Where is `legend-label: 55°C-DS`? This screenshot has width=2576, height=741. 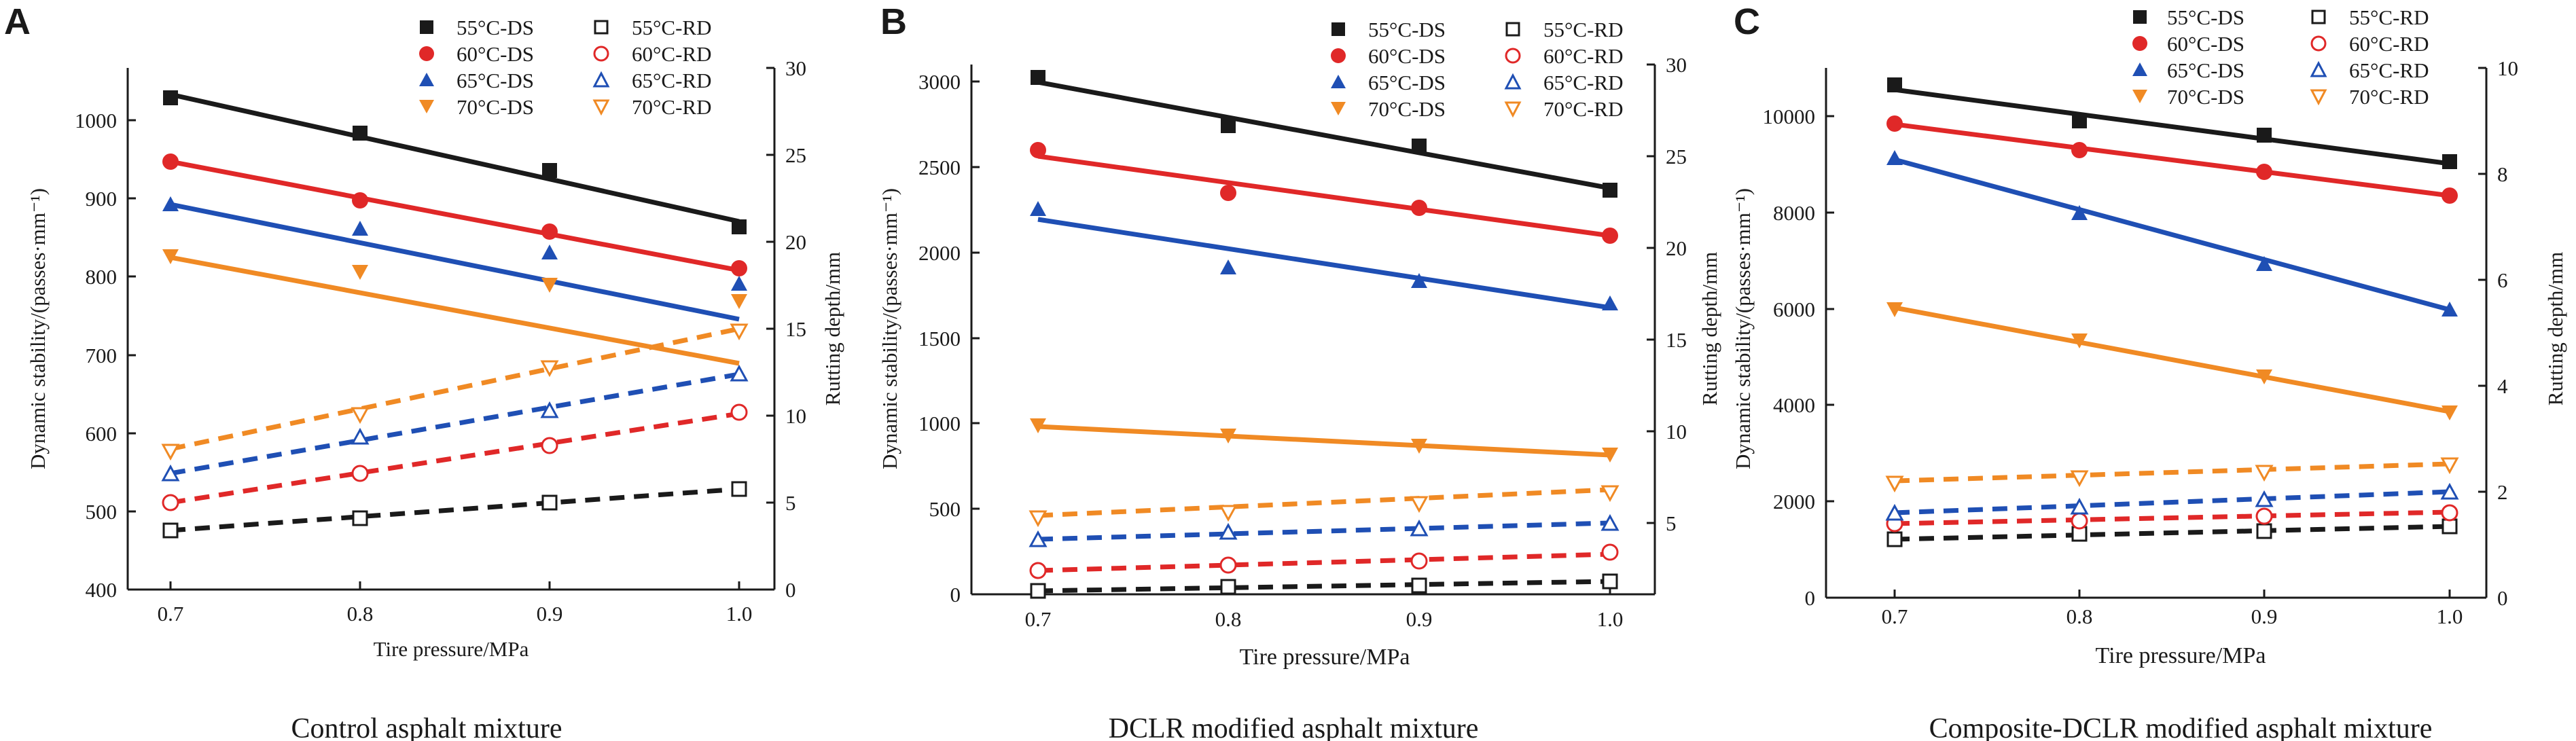
legend-label: 55°C-DS is located at coordinates (1407, 29).